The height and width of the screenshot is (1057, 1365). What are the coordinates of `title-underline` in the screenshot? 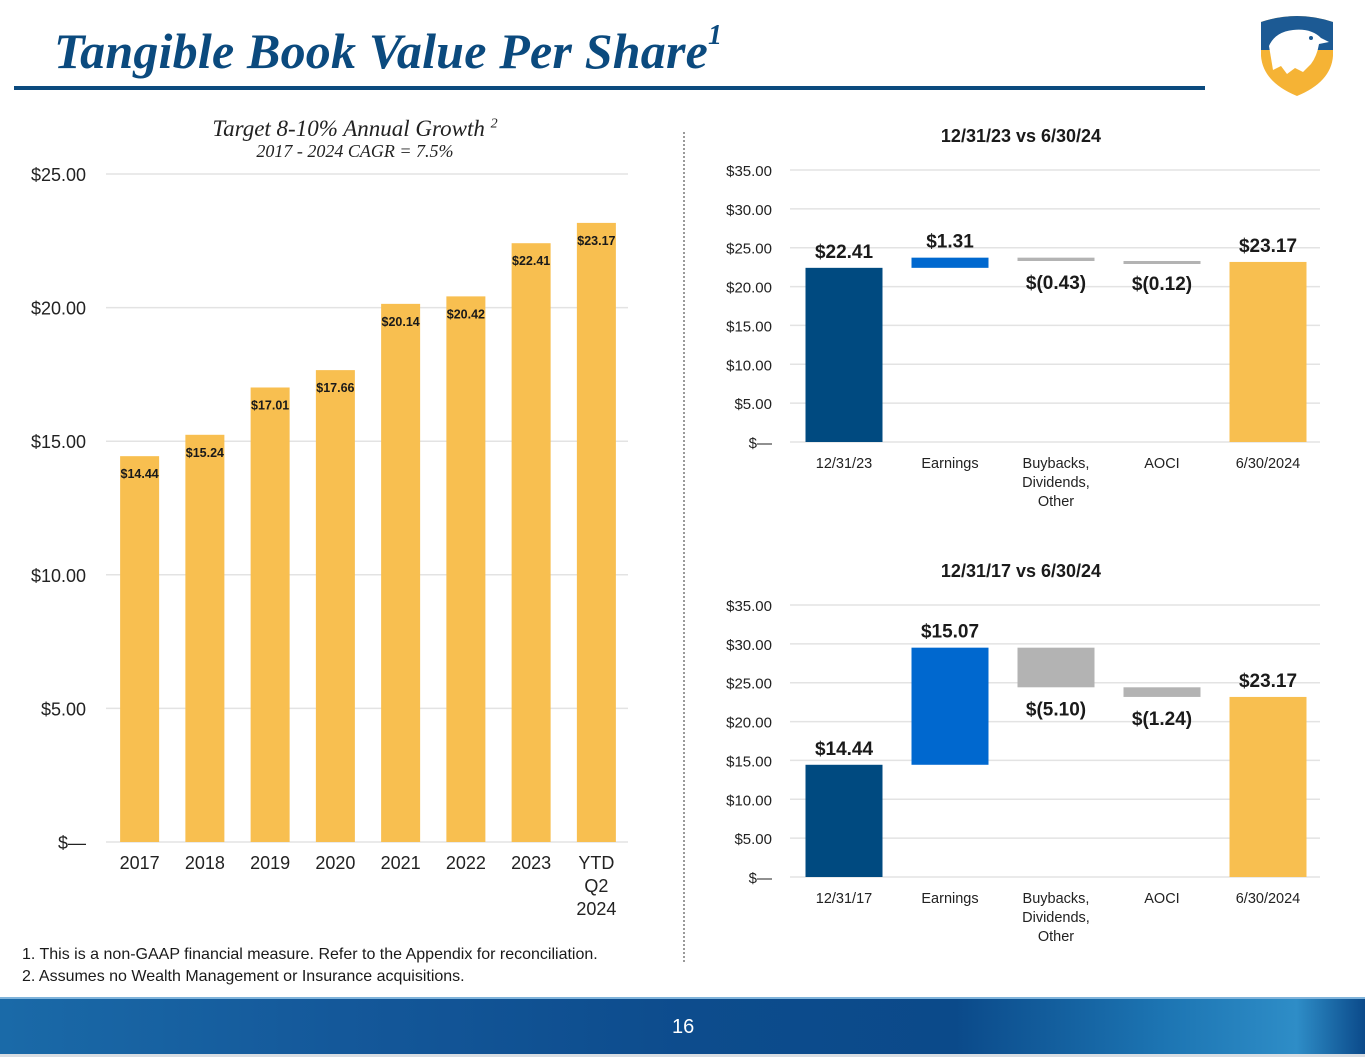 It's located at (609, 88).